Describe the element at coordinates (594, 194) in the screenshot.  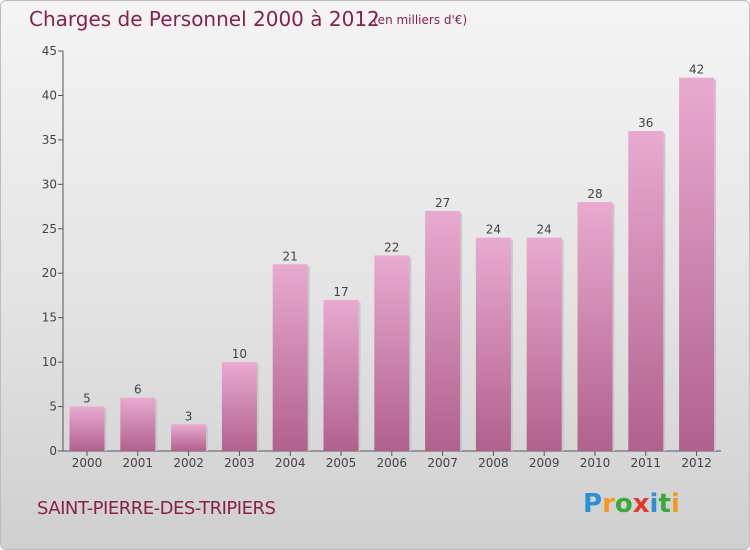
I see `data-label: 28` at that location.